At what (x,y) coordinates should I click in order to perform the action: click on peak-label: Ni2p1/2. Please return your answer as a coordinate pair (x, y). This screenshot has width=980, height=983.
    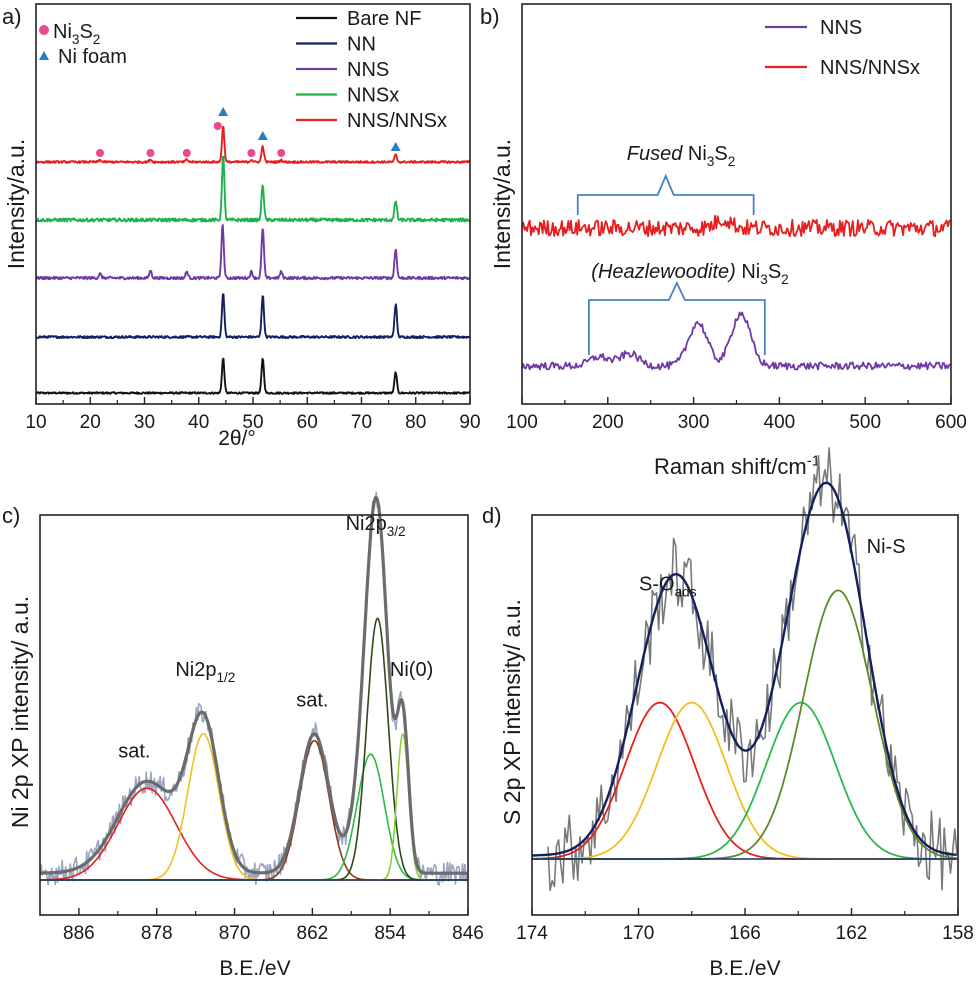
    Looking at the image, I should click on (205, 672).